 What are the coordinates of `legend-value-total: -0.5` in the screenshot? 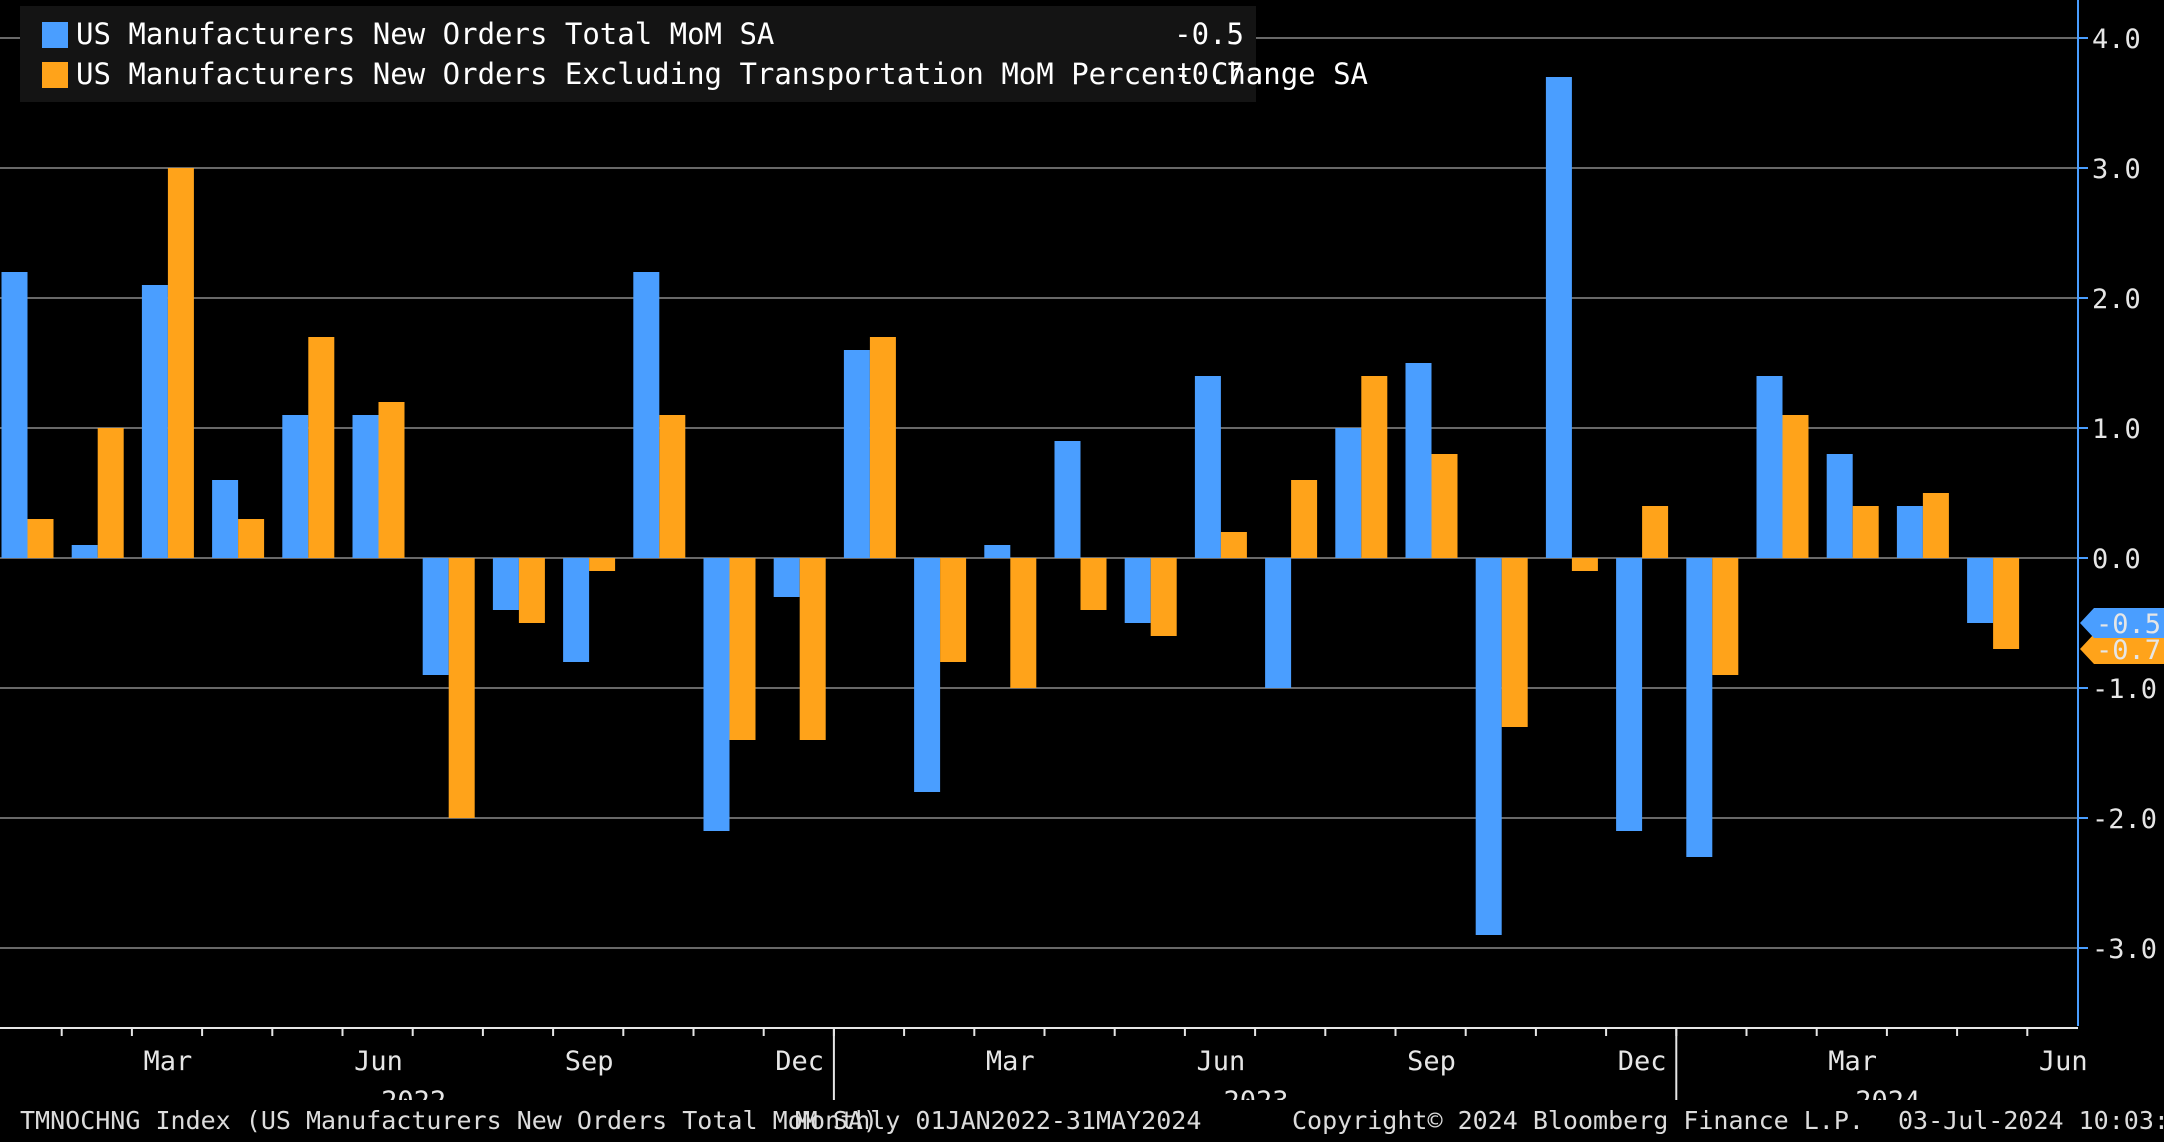 It's located at (1209, 34).